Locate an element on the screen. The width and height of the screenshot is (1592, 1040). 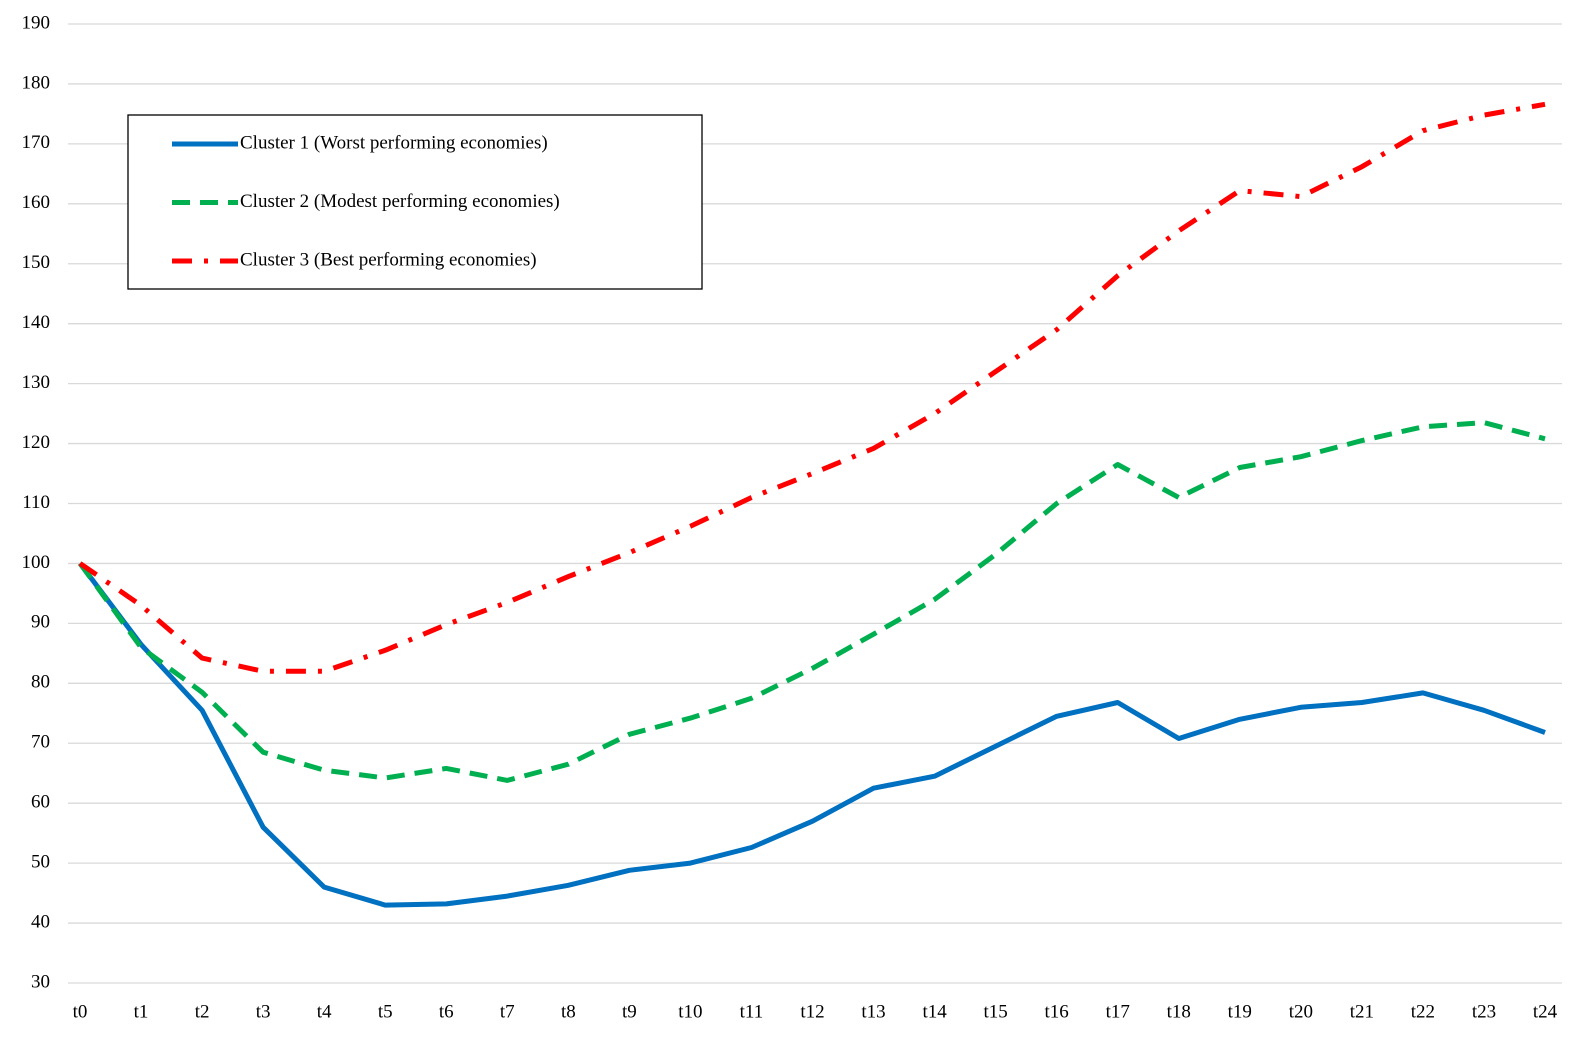
x-tick-label: t15 is located at coordinates (995, 1011).